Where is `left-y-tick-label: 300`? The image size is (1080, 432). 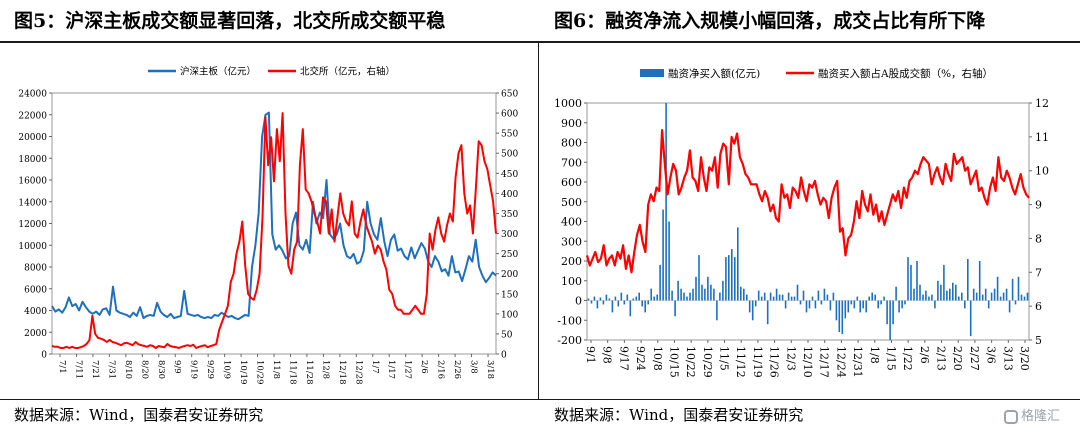
left-y-tick-label: 300 is located at coordinates (571, 241).